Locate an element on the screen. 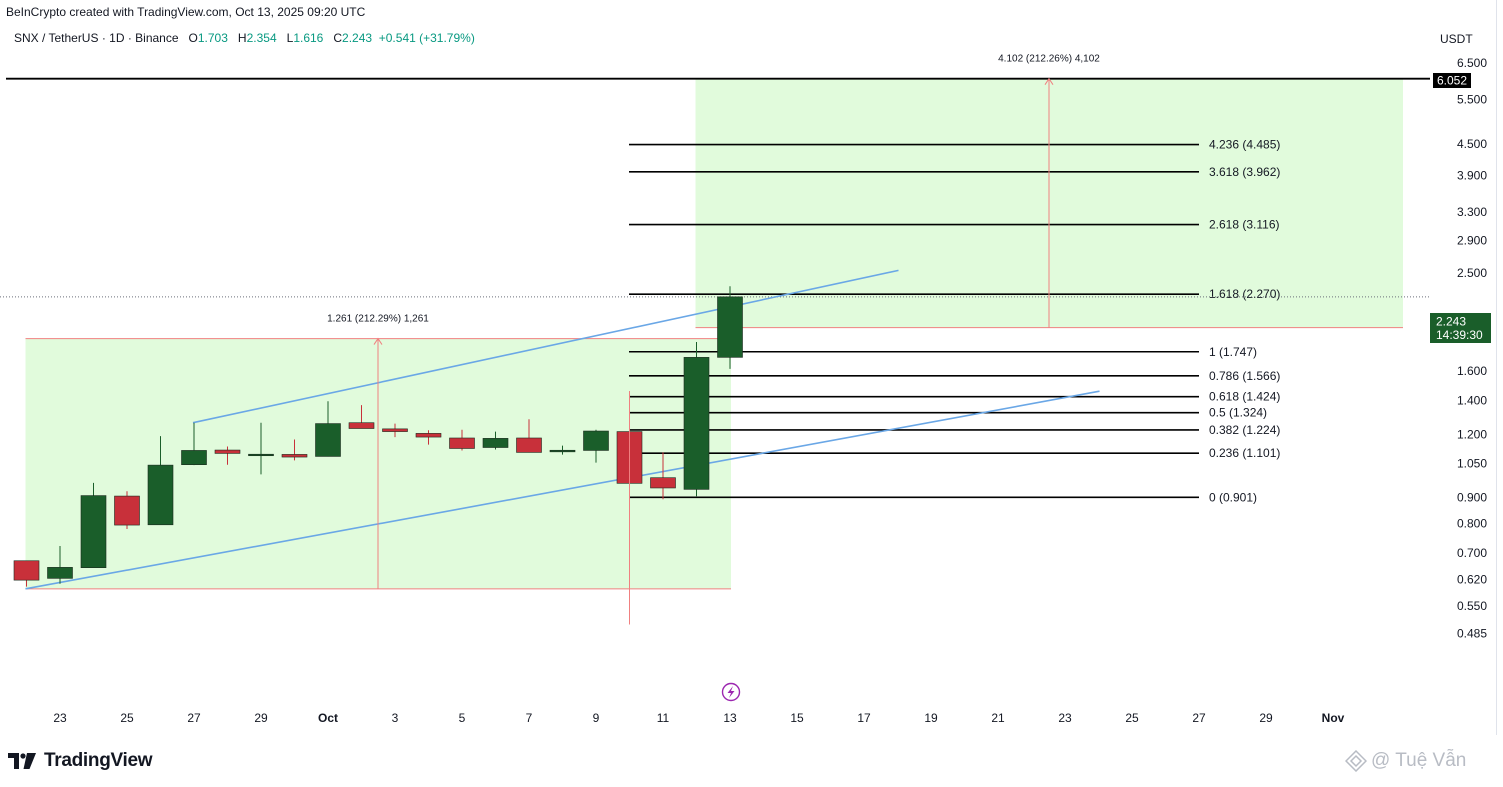 This screenshot has width=1503, height=787. diamond-icon is located at coordinates (1356, 761).